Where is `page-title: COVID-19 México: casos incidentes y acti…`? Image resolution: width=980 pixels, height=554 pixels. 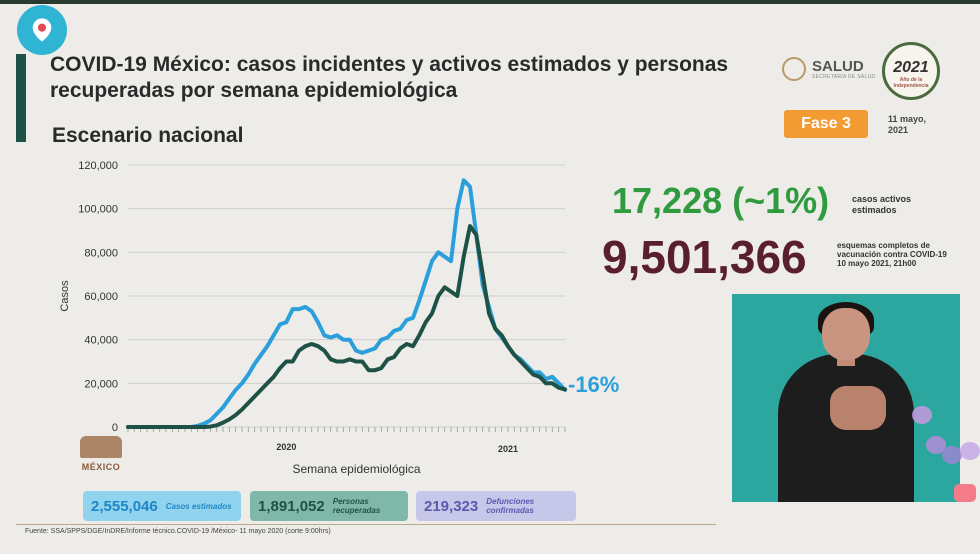
page-title: COVID-19 México: casos incidentes y acti… is located at coordinates (389, 77).